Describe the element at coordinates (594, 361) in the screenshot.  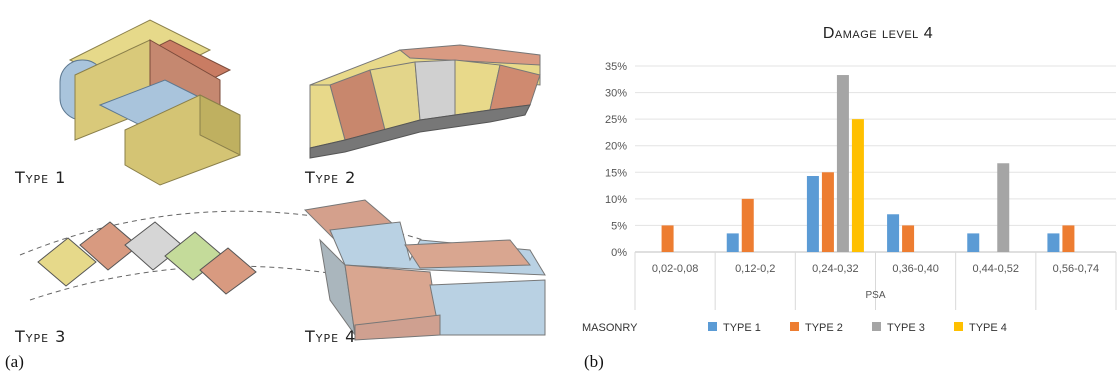
I see `panel-label-b: (b)` at that location.